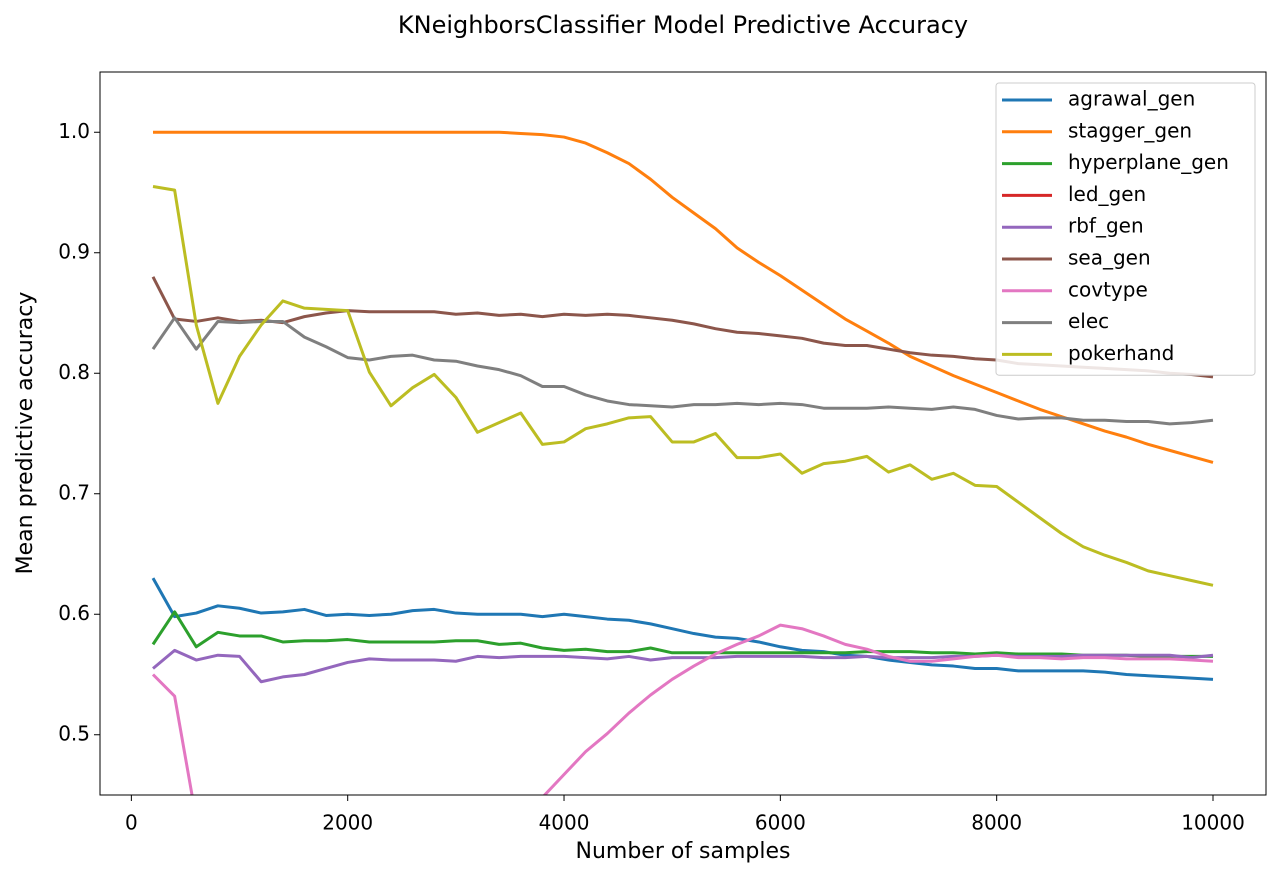 This screenshot has height=884, width=1280. Describe the element at coordinates (1107, 194) in the screenshot. I see `legend-label: led_gen` at that location.